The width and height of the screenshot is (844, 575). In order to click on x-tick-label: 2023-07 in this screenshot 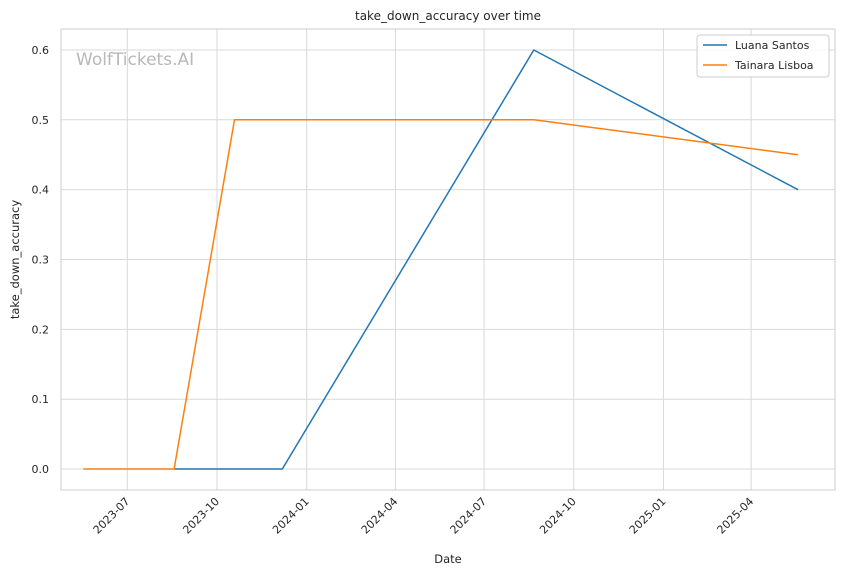, I will do `click(112, 516)`.